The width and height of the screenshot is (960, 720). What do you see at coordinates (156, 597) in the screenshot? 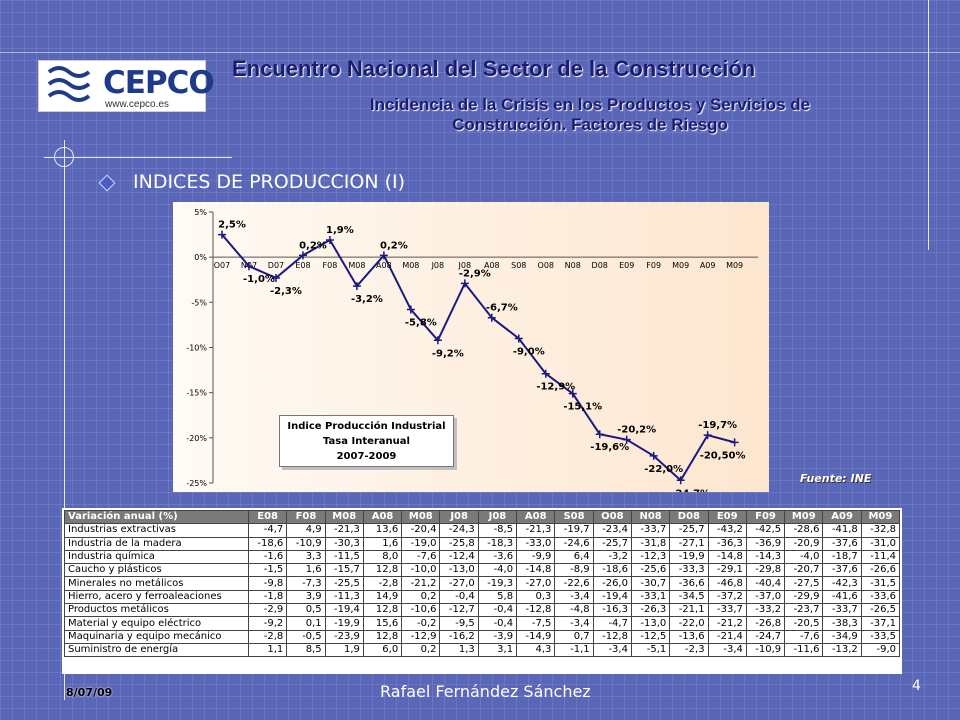
I see `table-row-label: Hierro, acero y ferroaleaciones` at bounding box center [156, 597].